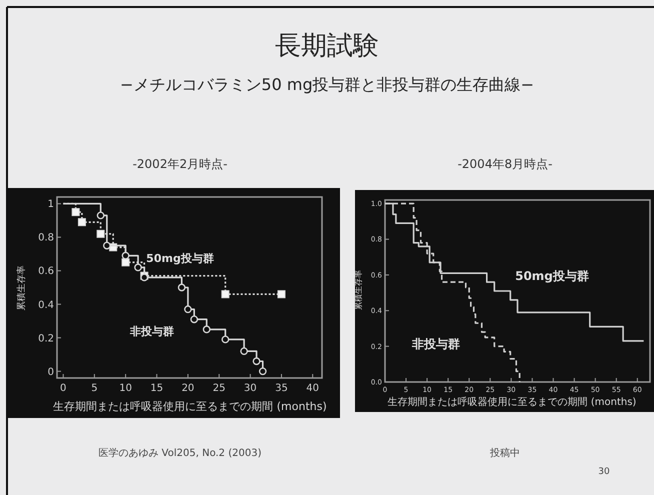 The height and width of the screenshot is (495, 654). I want to click on x-tick-label: 5, so click(94, 388).